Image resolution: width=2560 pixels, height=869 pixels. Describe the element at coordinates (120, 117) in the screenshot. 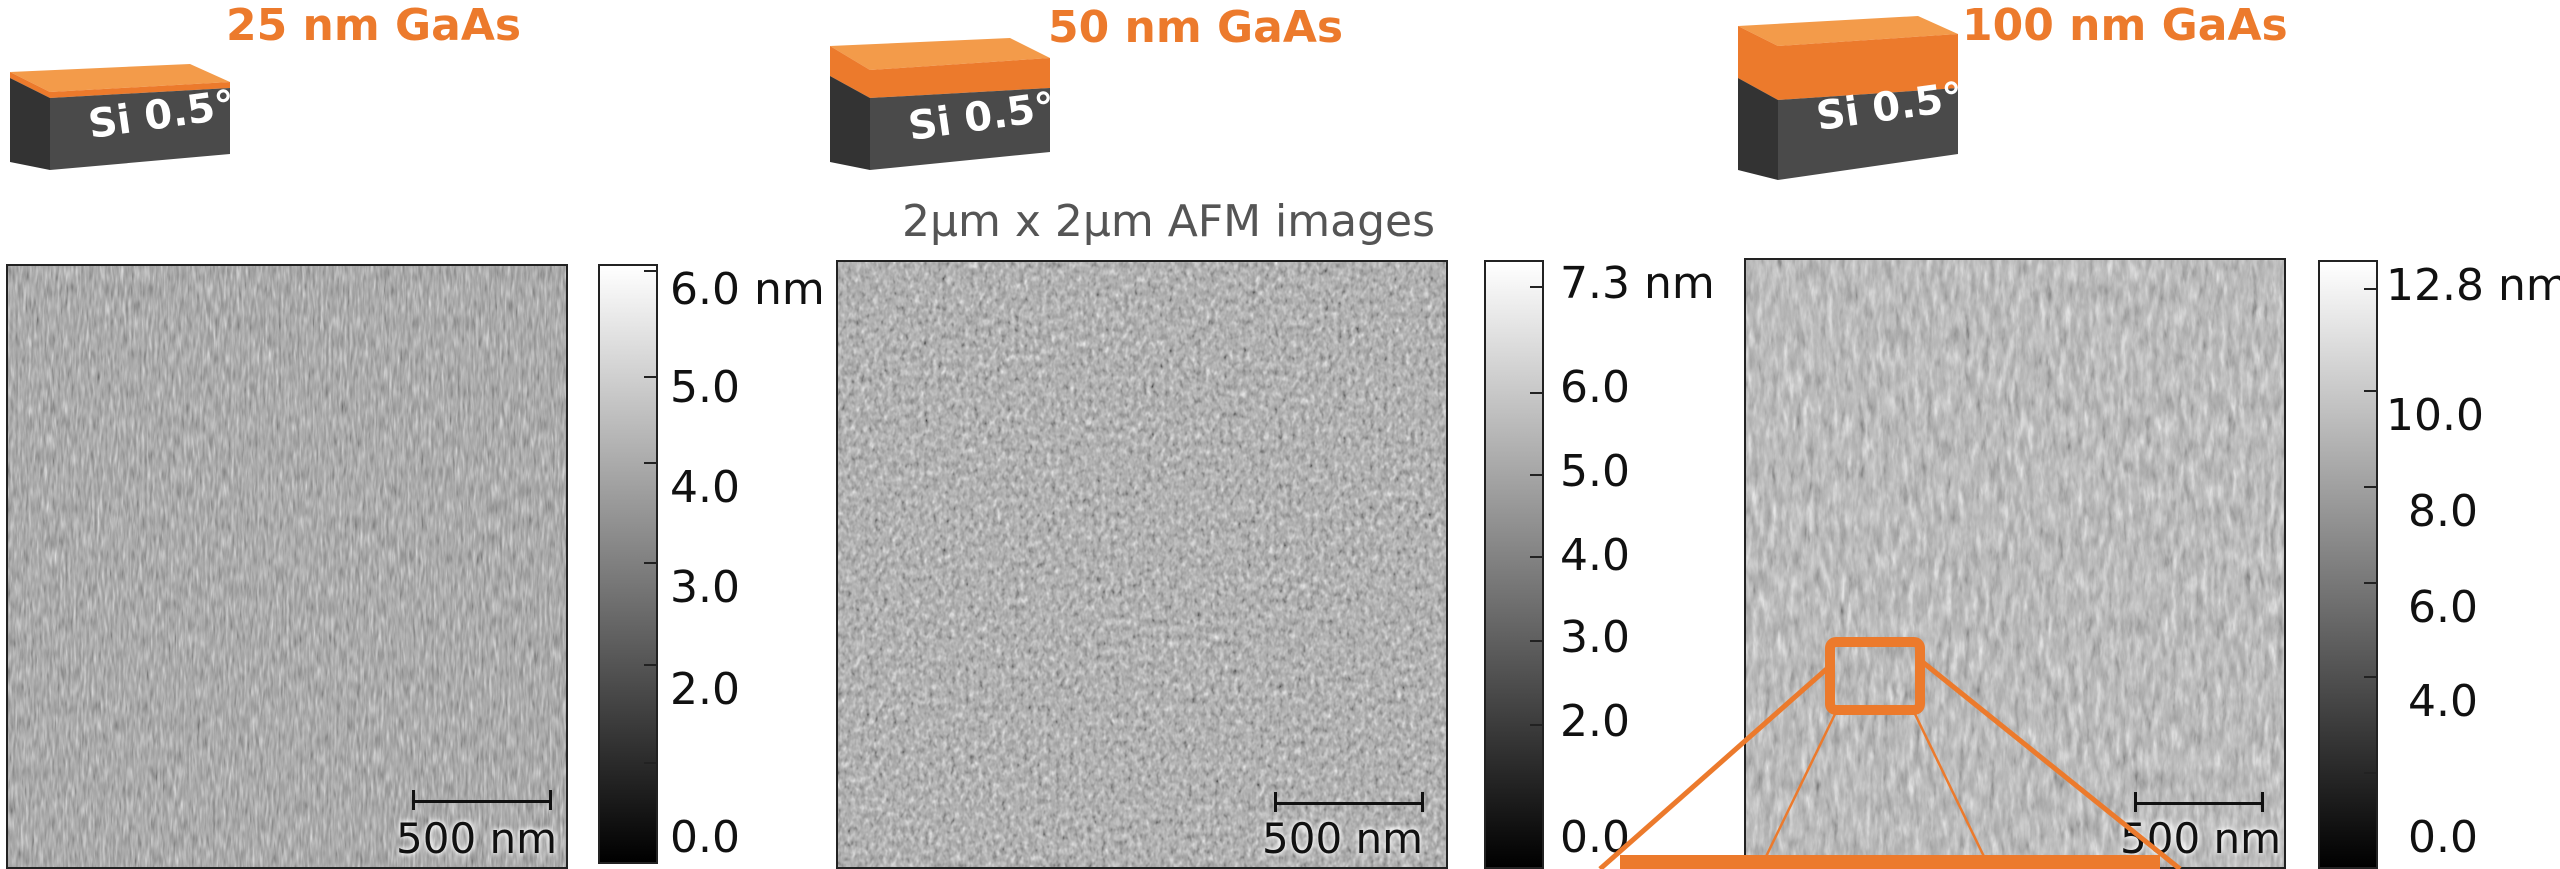

I see `layer-stack-25nm-drawing` at that location.